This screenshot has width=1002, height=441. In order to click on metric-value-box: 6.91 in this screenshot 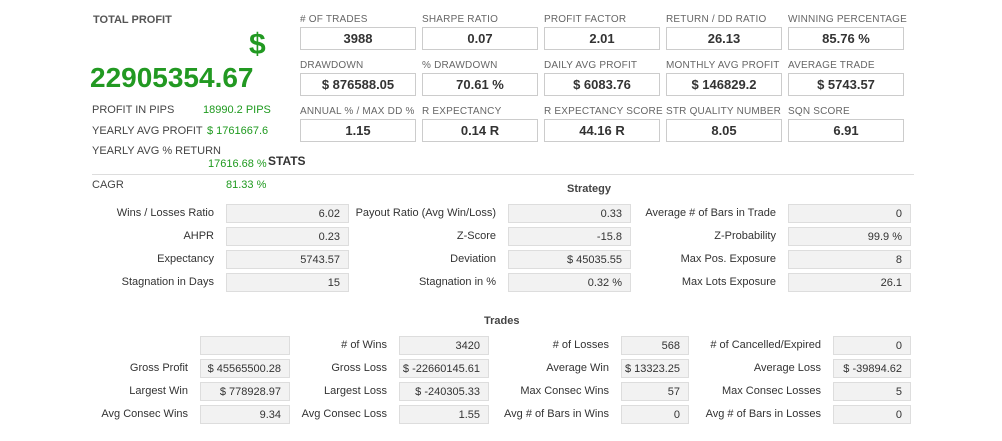, I will do `click(846, 130)`.